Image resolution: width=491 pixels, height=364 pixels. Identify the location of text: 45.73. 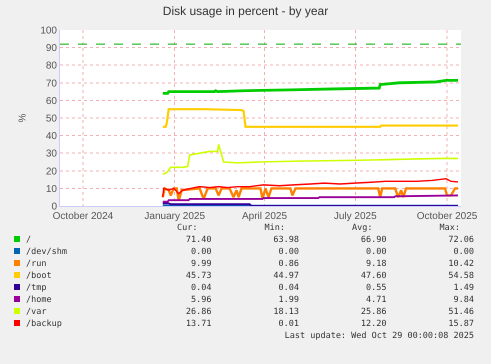
(198, 276).